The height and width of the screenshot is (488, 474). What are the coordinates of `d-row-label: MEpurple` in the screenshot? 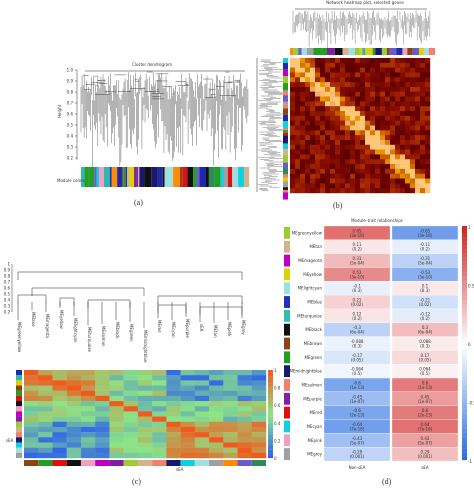 It's located at (312, 398).